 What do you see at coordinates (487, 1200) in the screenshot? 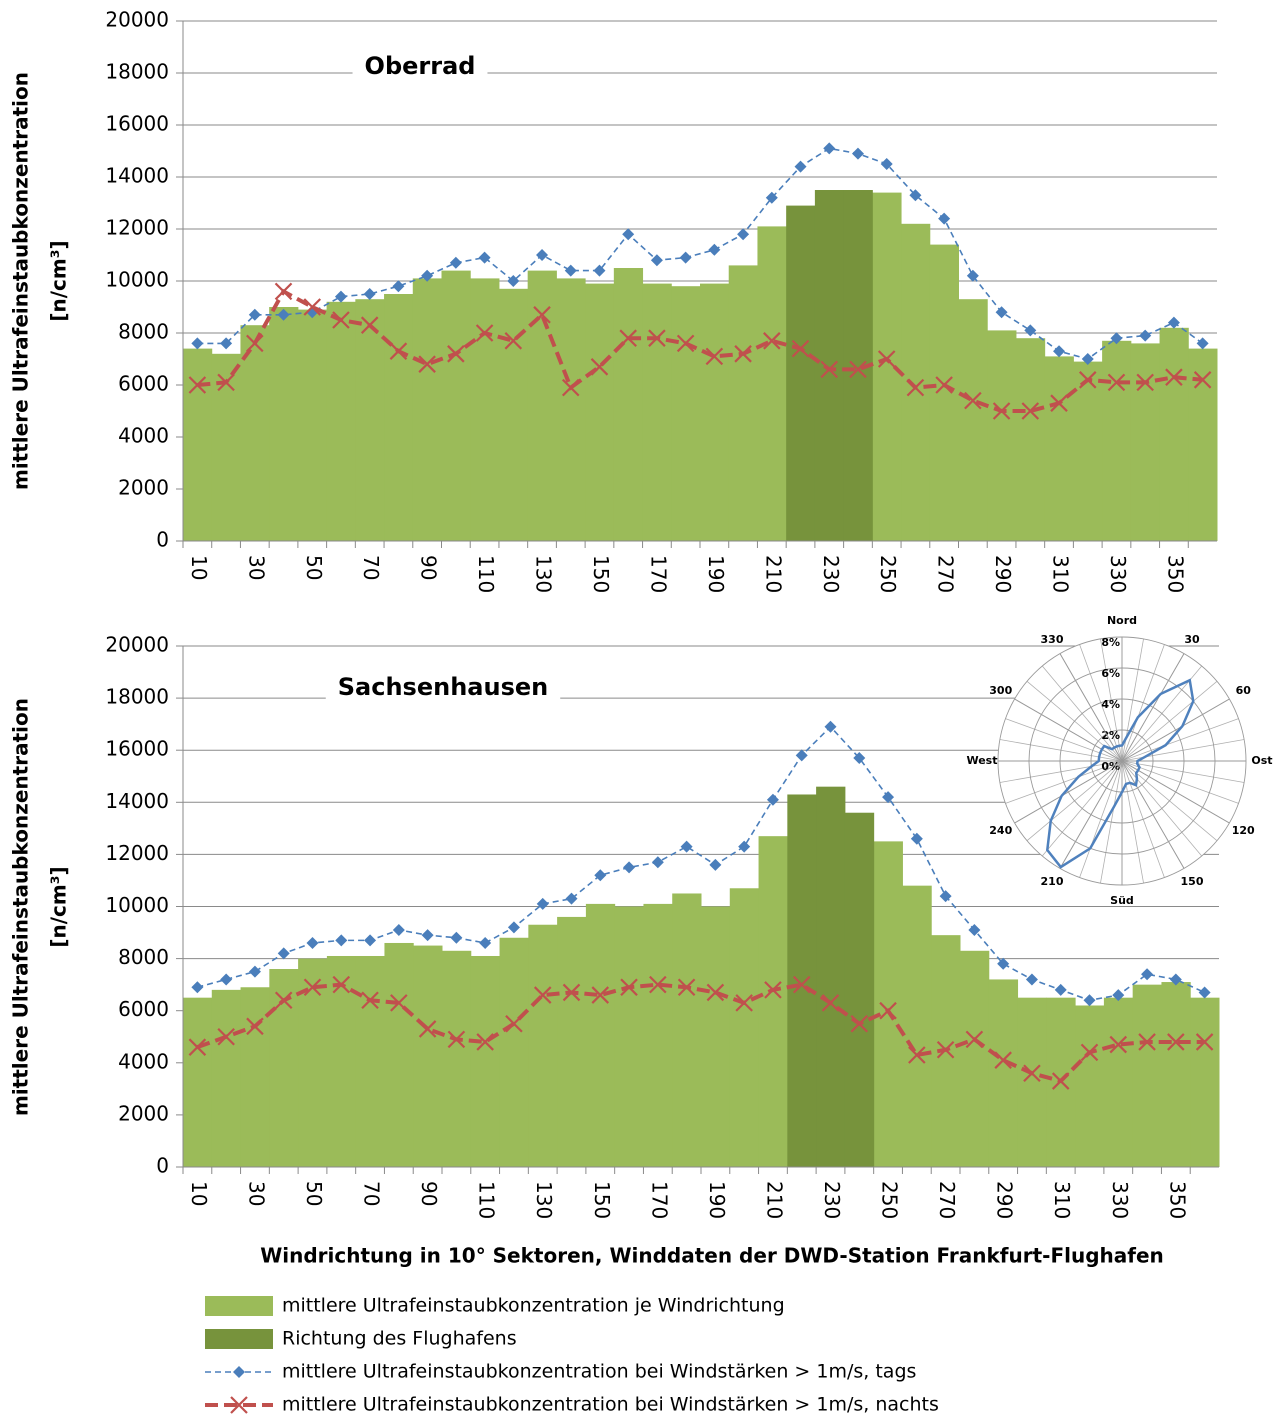
I see `x-tick-label: 110` at bounding box center [487, 1200].